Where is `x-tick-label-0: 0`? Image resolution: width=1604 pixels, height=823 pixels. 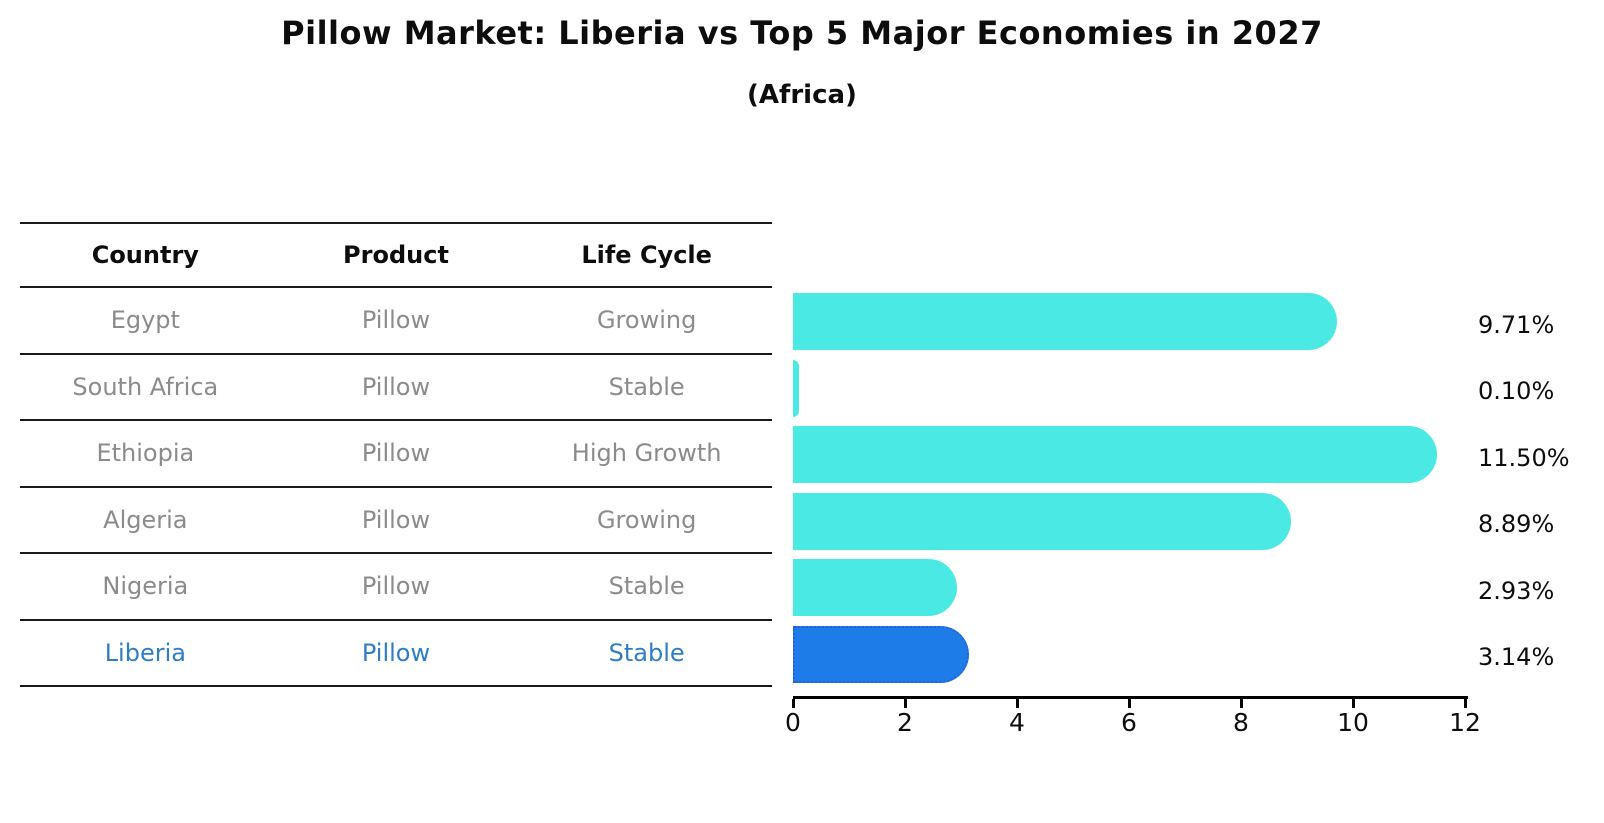 x-tick-label-0: 0 is located at coordinates (793, 722).